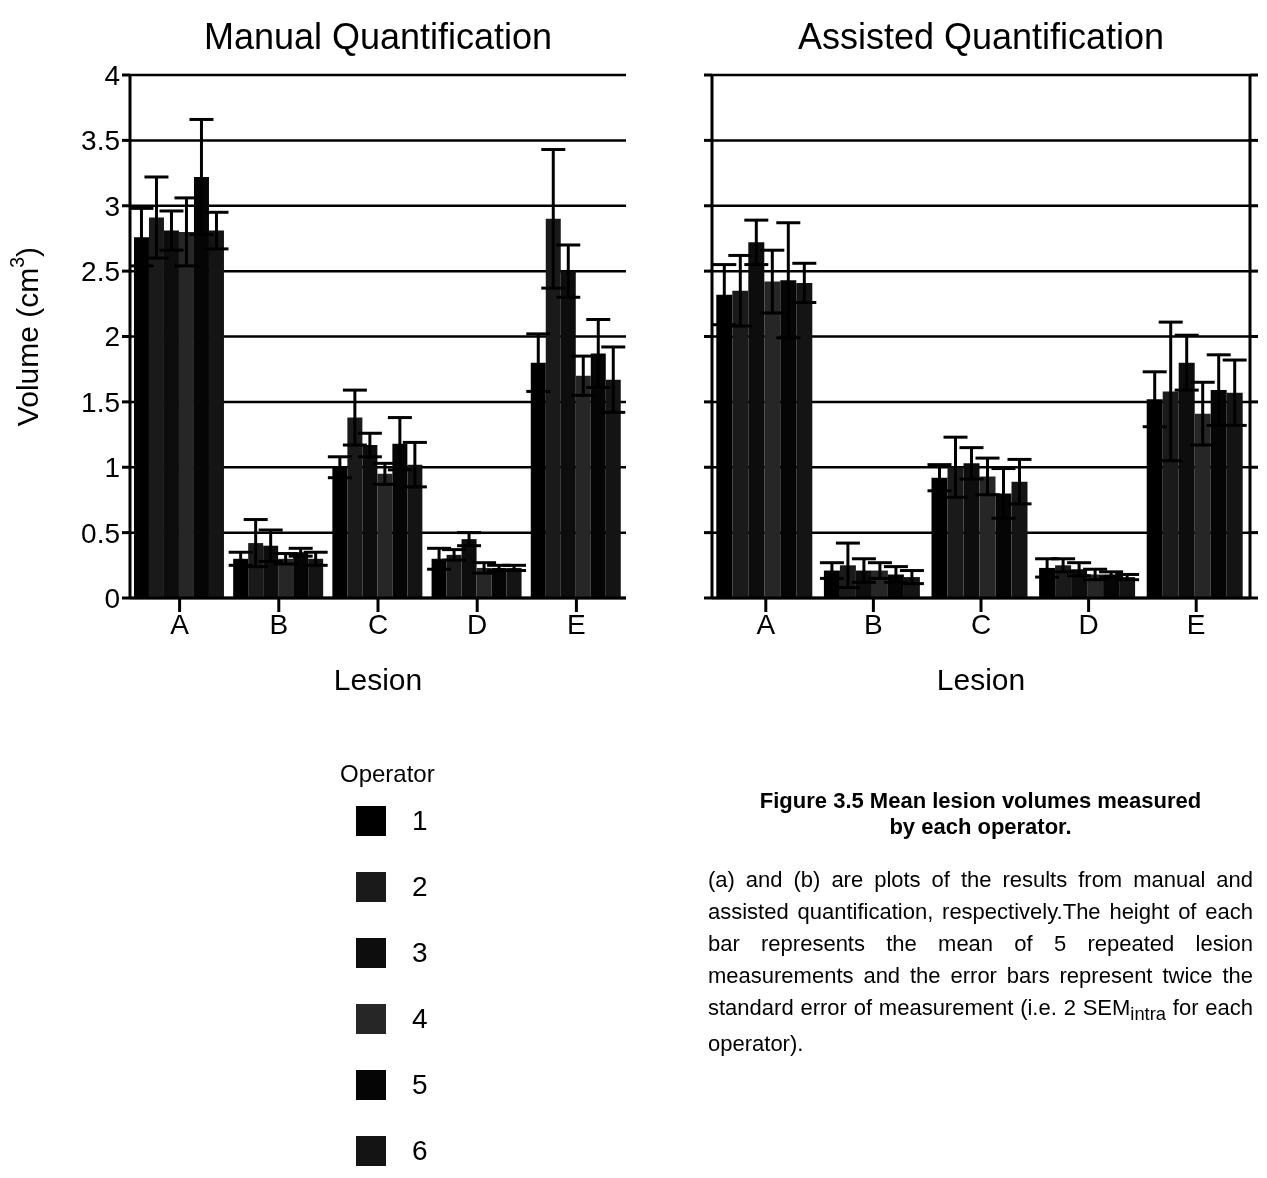  Describe the element at coordinates (420, 1019) in the screenshot. I see `legend-label: 4` at that location.